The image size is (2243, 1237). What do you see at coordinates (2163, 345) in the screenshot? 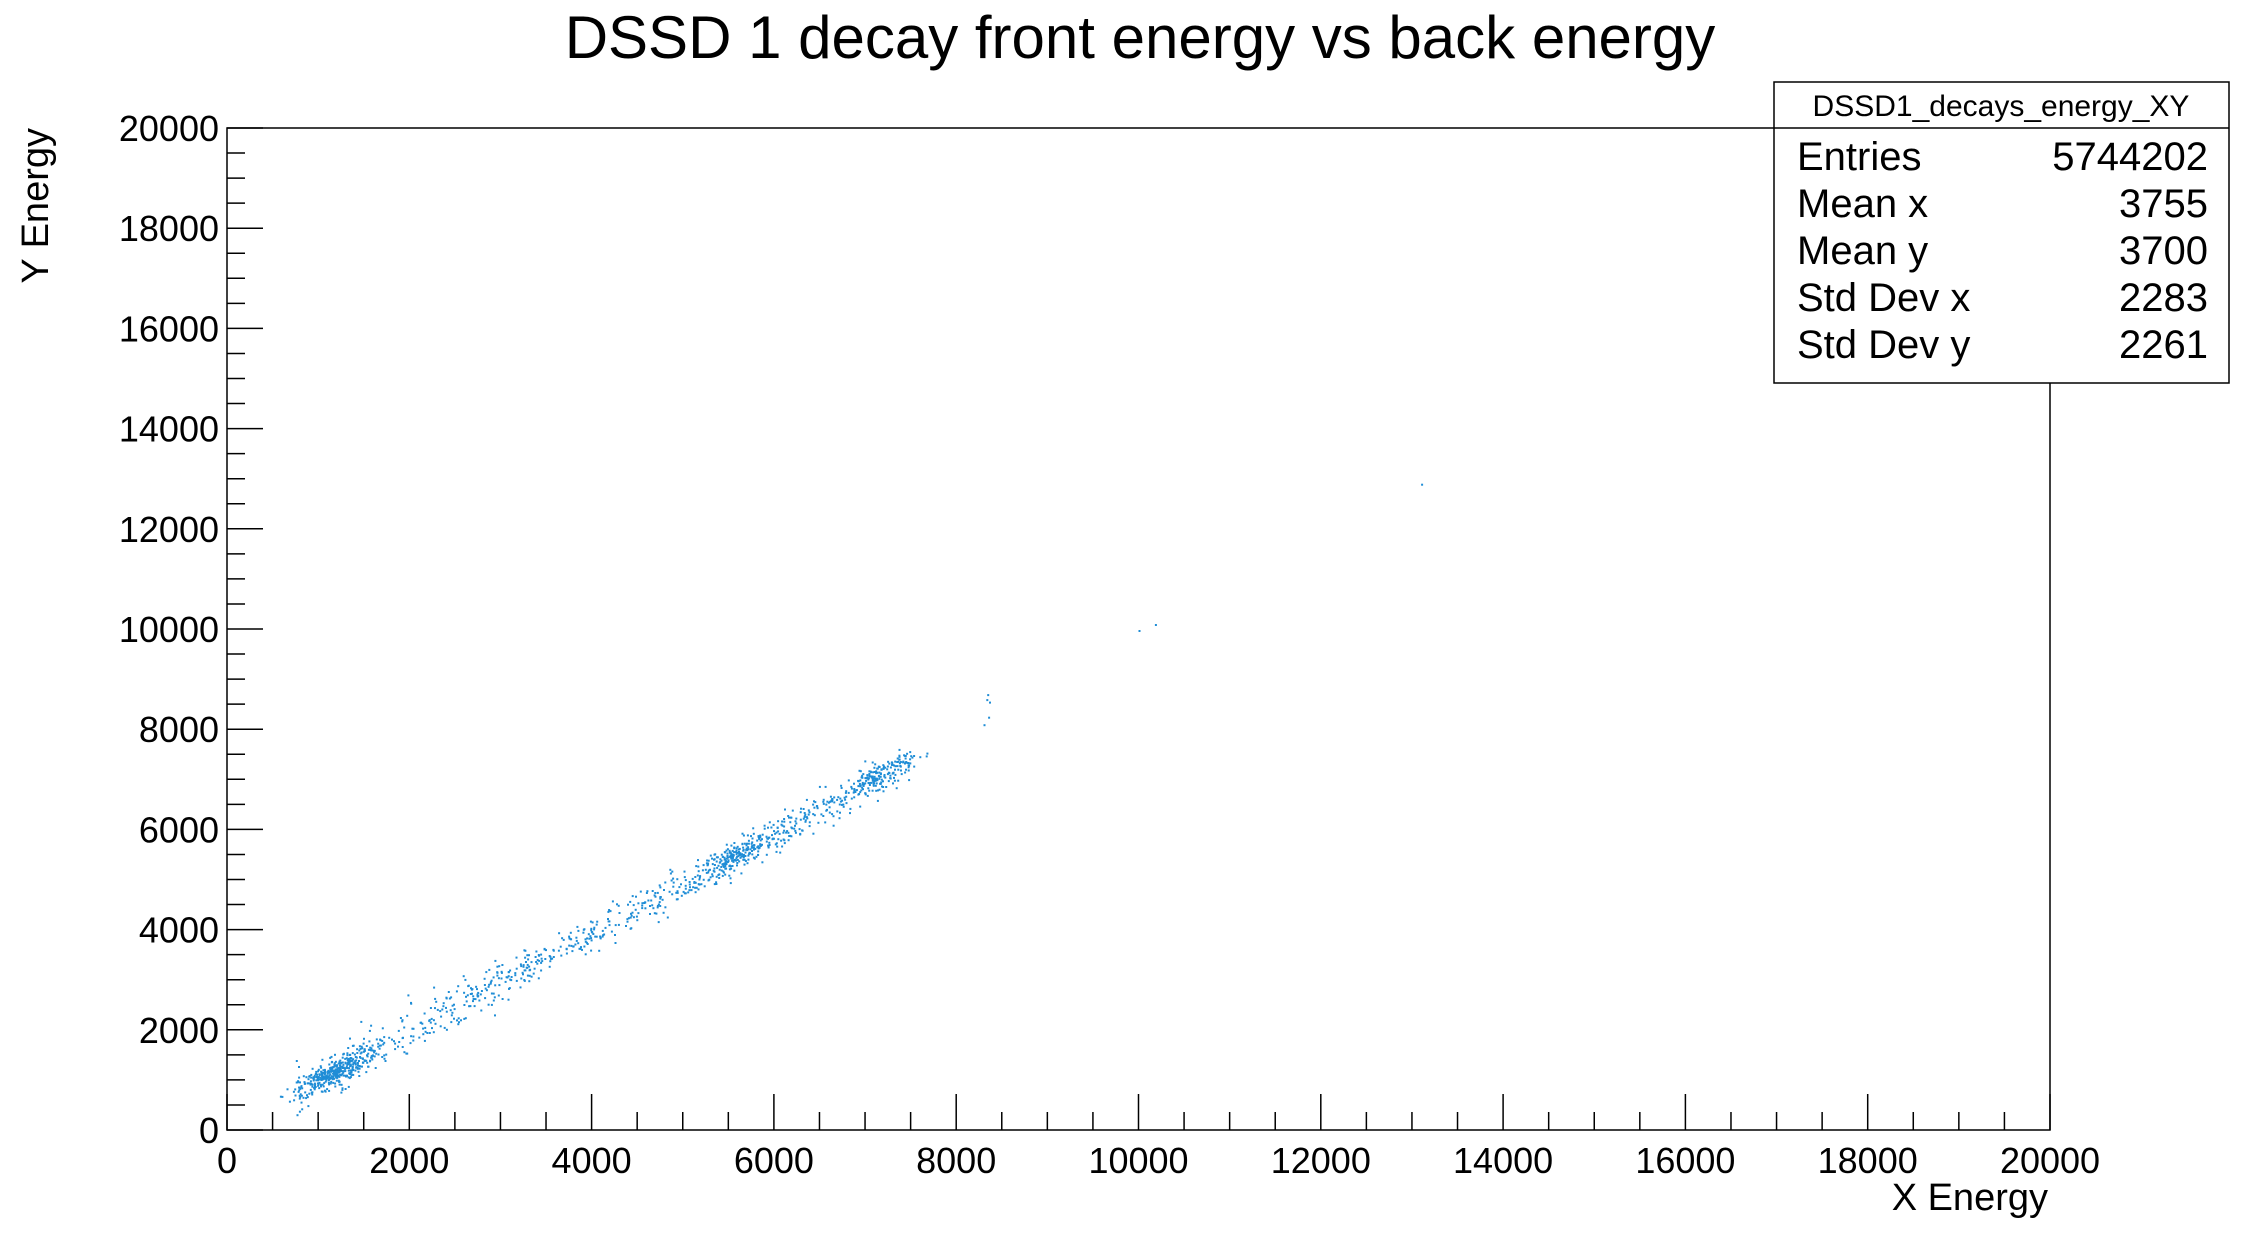
I see `stats-value: 2261` at bounding box center [2163, 345].